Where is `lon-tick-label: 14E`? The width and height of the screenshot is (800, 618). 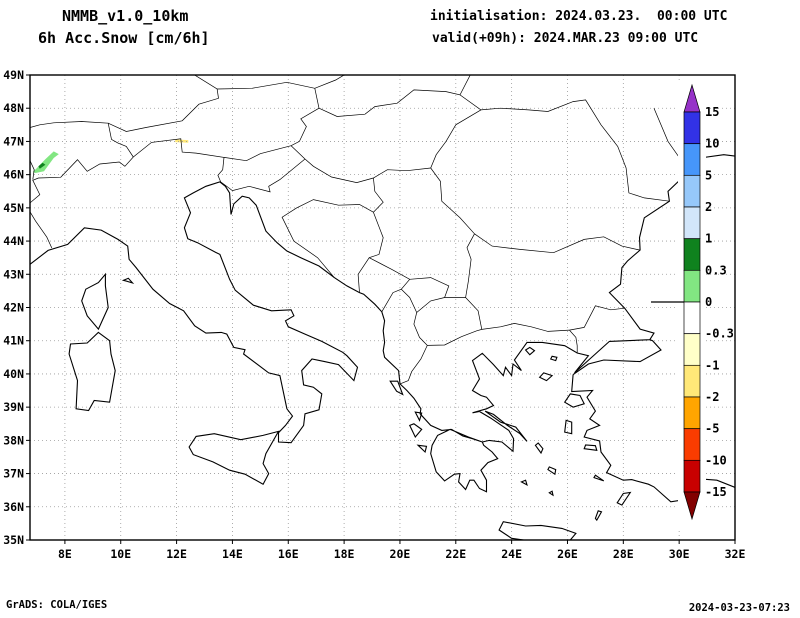 lon-tick-label: 14E is located at coordinates (232, 554).